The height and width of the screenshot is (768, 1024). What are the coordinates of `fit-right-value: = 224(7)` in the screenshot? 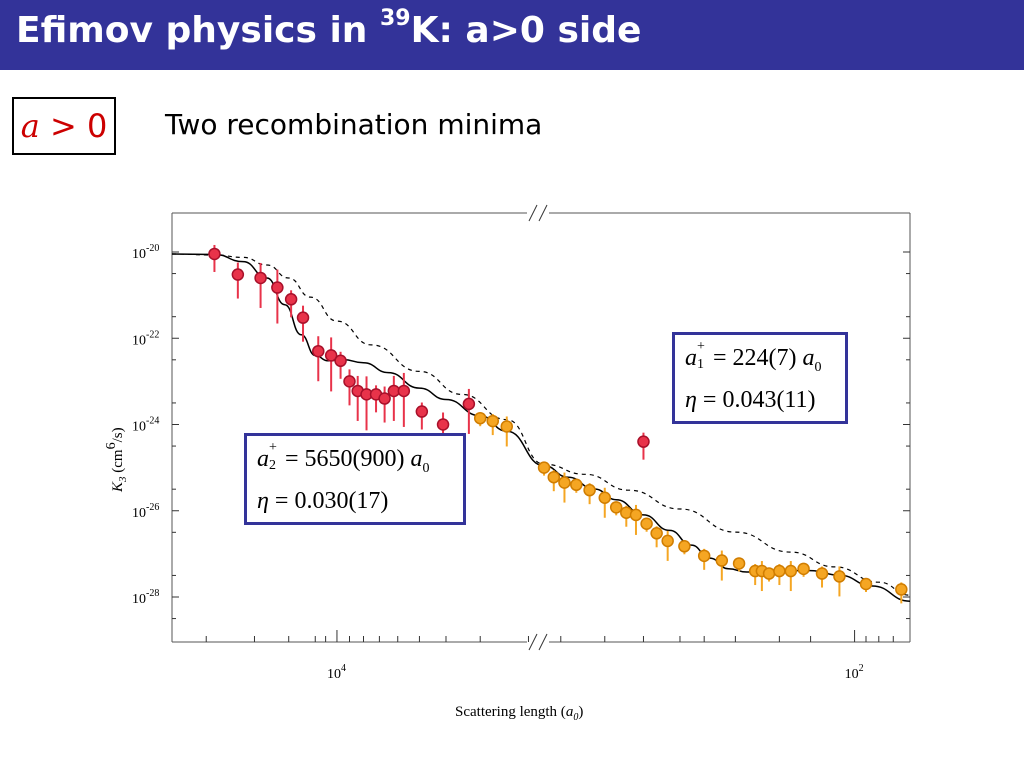 It's located at (755, 358).